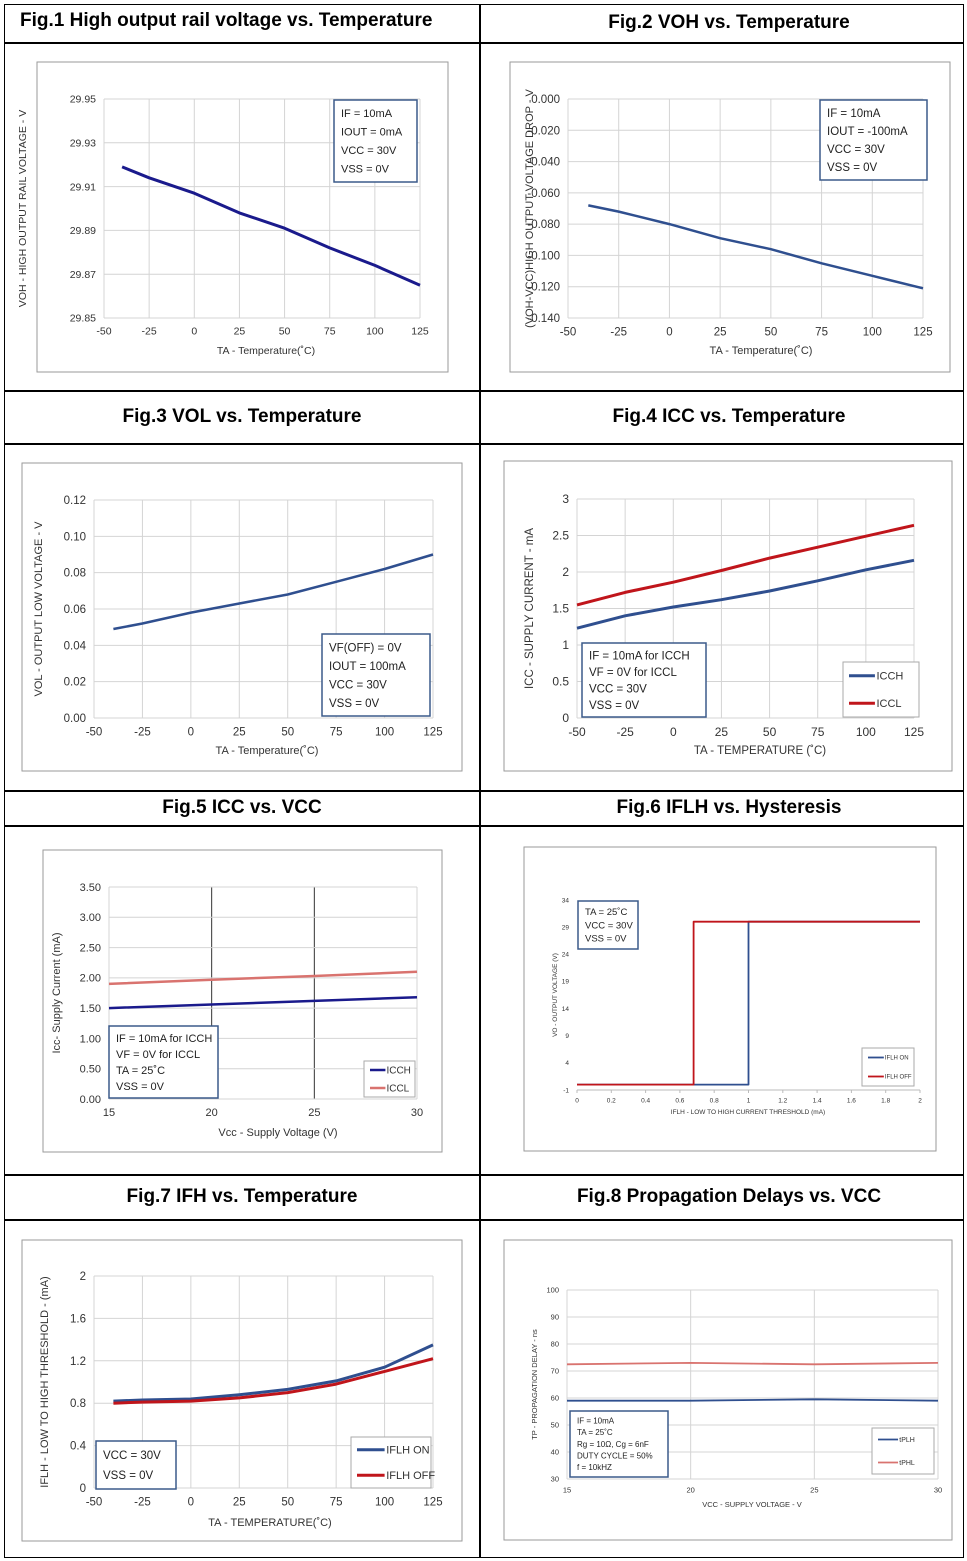 The width and height of the screenshot is (967, 1561). I want to click on x-tick-label: 1.2, so click(782, 1101).